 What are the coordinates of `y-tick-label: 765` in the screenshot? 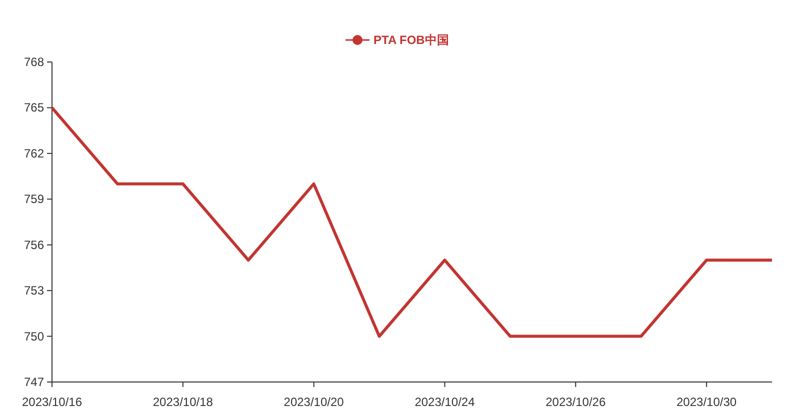 It's located at (34, 107).